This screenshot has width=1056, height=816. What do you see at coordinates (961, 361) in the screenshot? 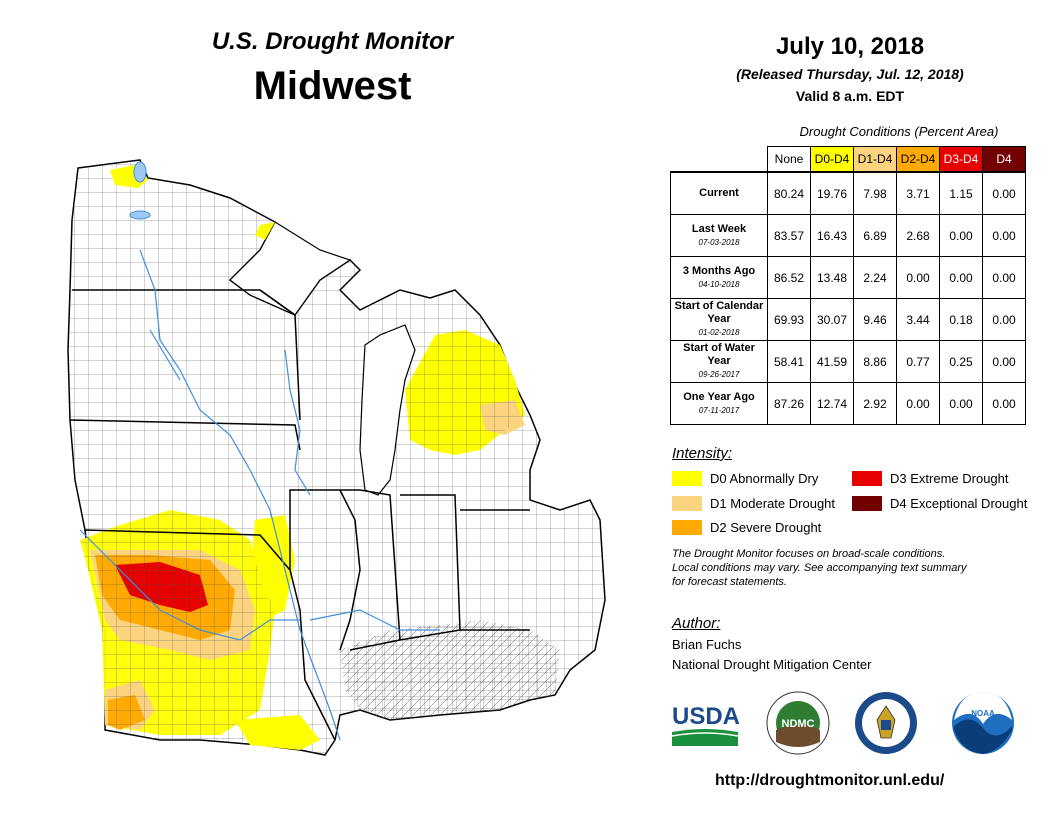
I see `table-cell: 0.25` at bounding box center [961, 361].